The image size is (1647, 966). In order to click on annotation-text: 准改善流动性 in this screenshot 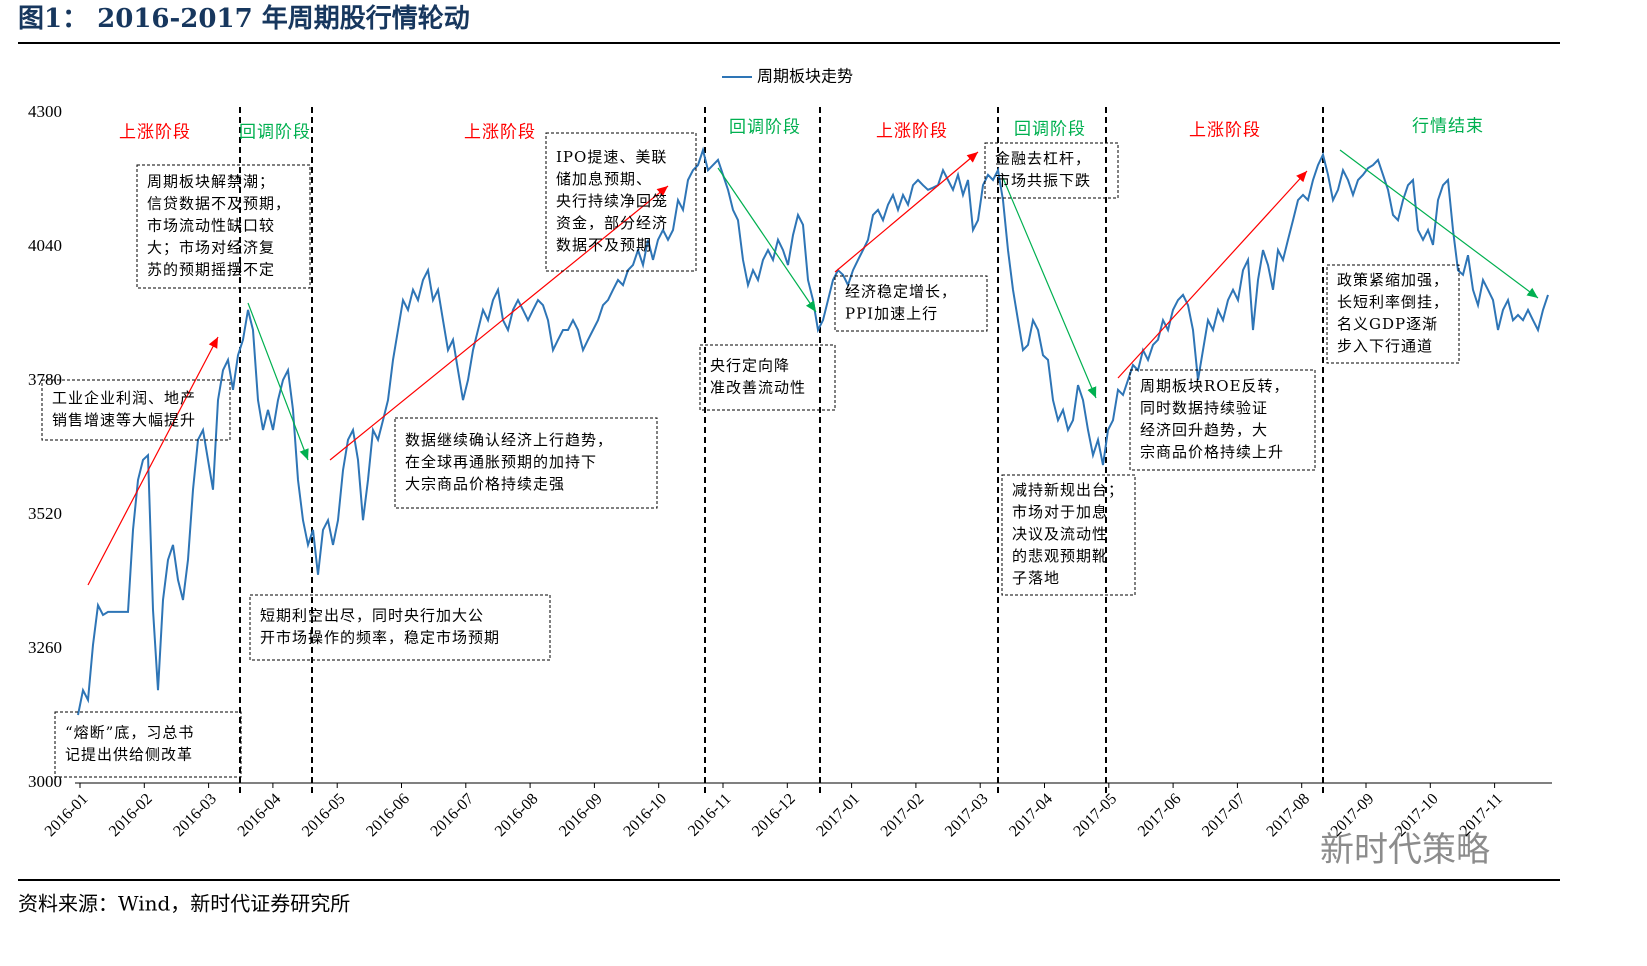, I will do `click(758, 388)`.